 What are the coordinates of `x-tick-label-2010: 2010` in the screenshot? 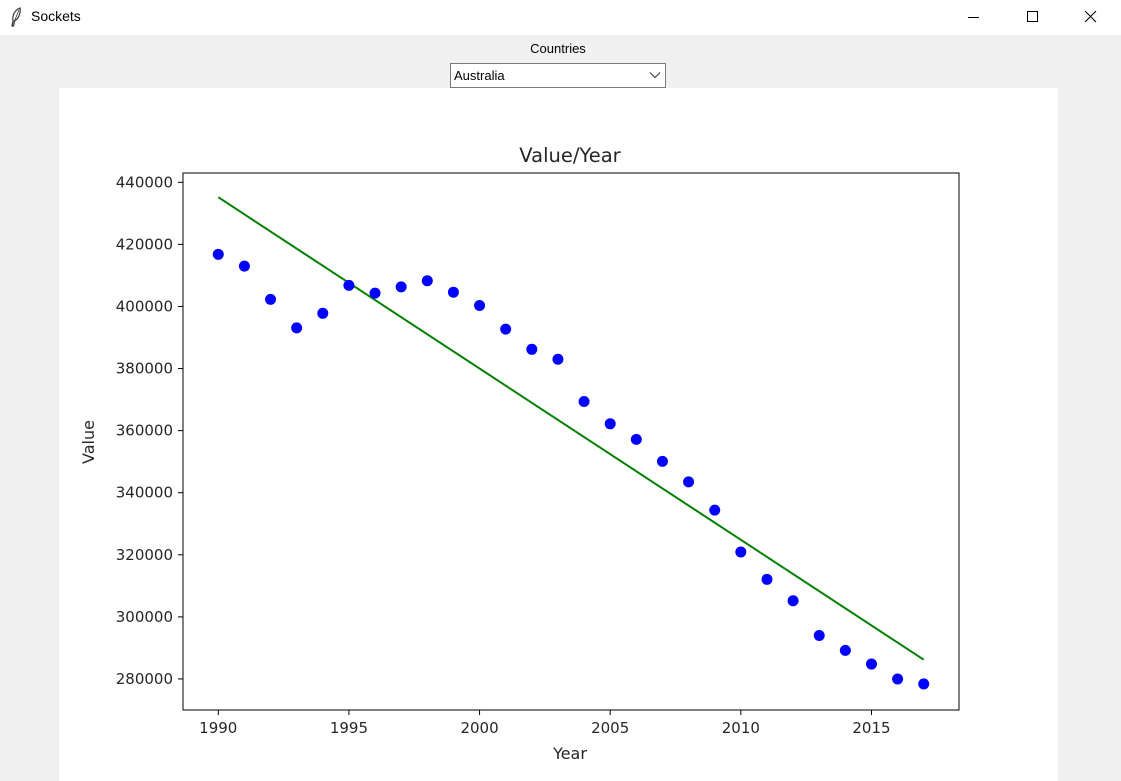 It's located at (741, 728).